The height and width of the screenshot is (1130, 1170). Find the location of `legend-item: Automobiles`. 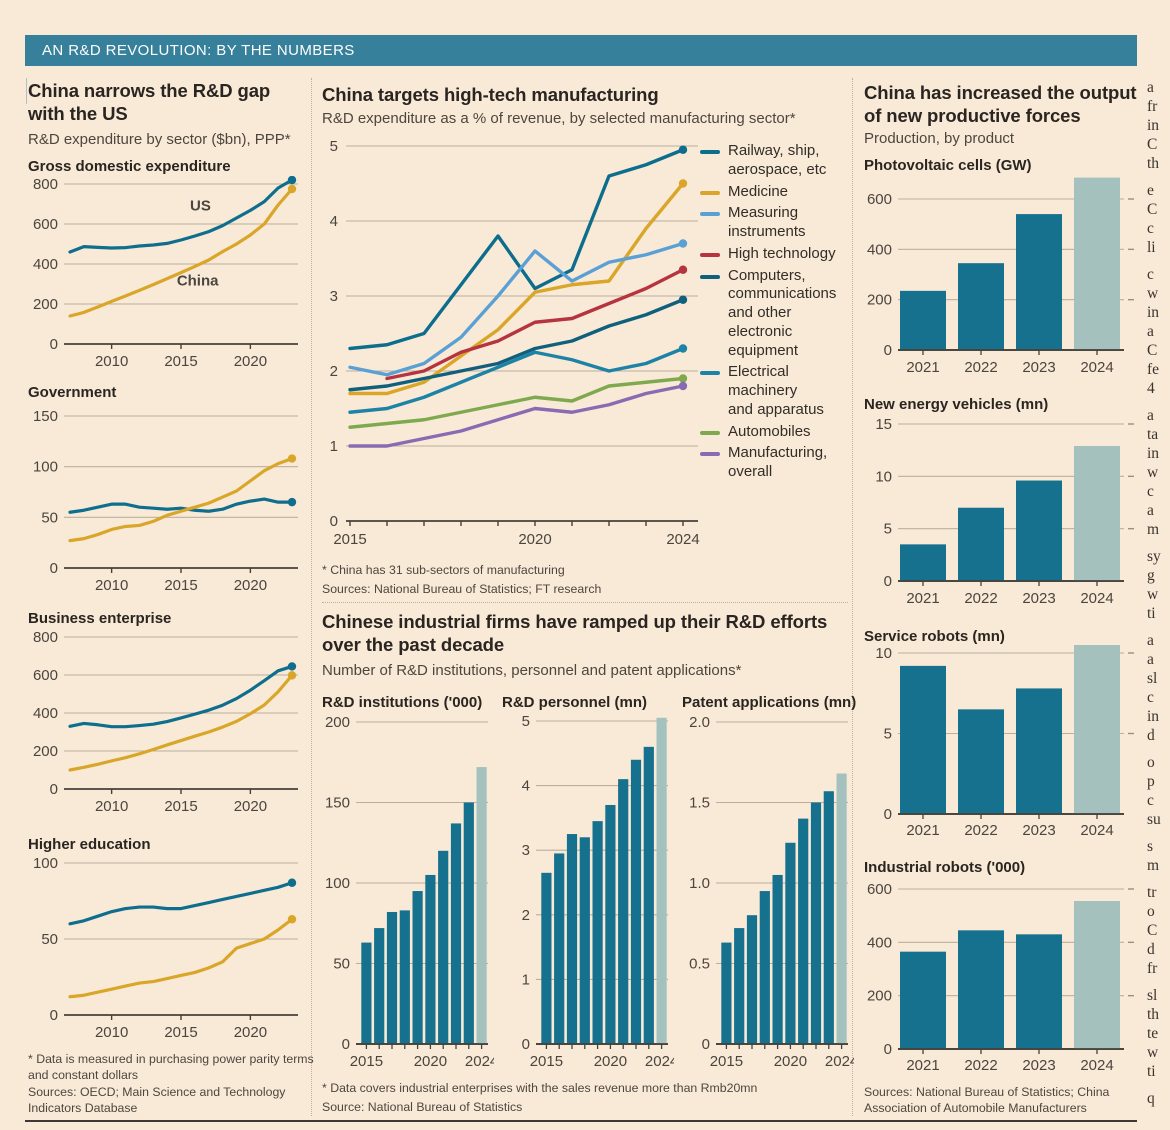

legend-item: Automobiles is located at coordinates (776, 432).